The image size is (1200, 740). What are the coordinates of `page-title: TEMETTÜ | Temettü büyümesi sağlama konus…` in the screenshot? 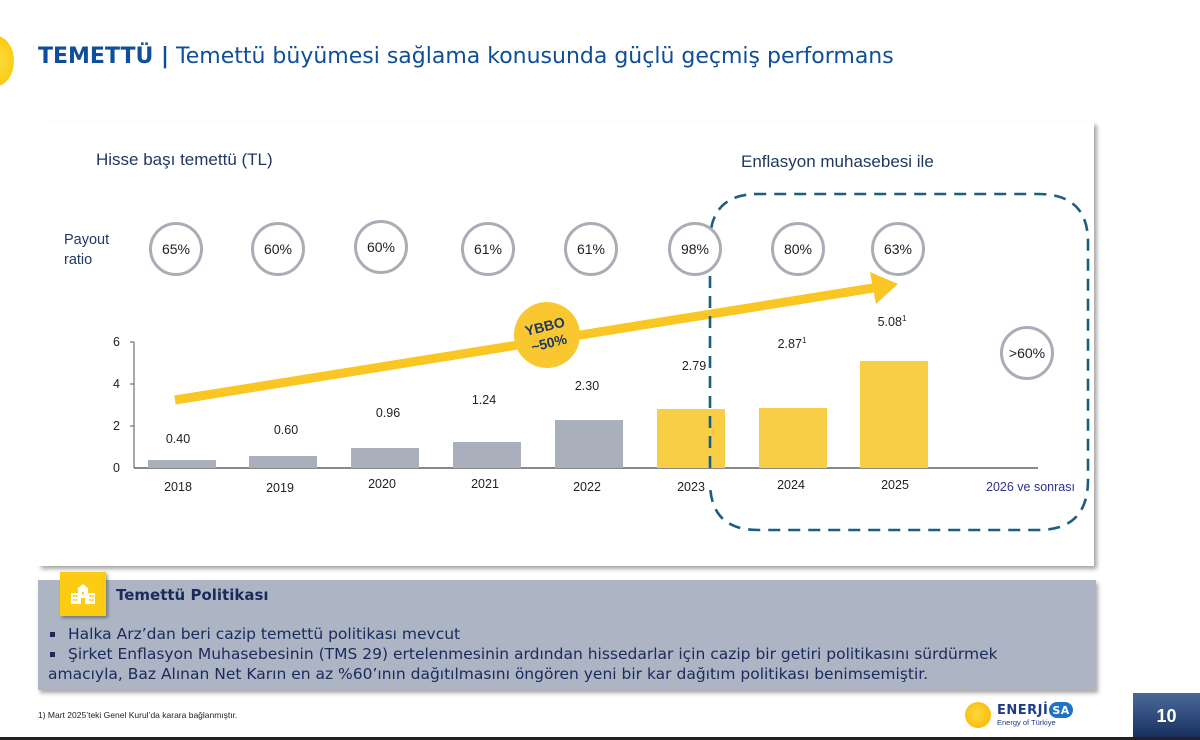 It's located at (466, 56).